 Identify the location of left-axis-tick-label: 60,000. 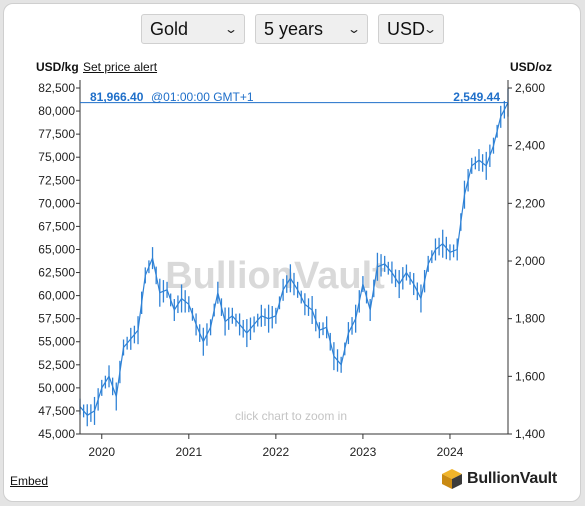
(56, 296).